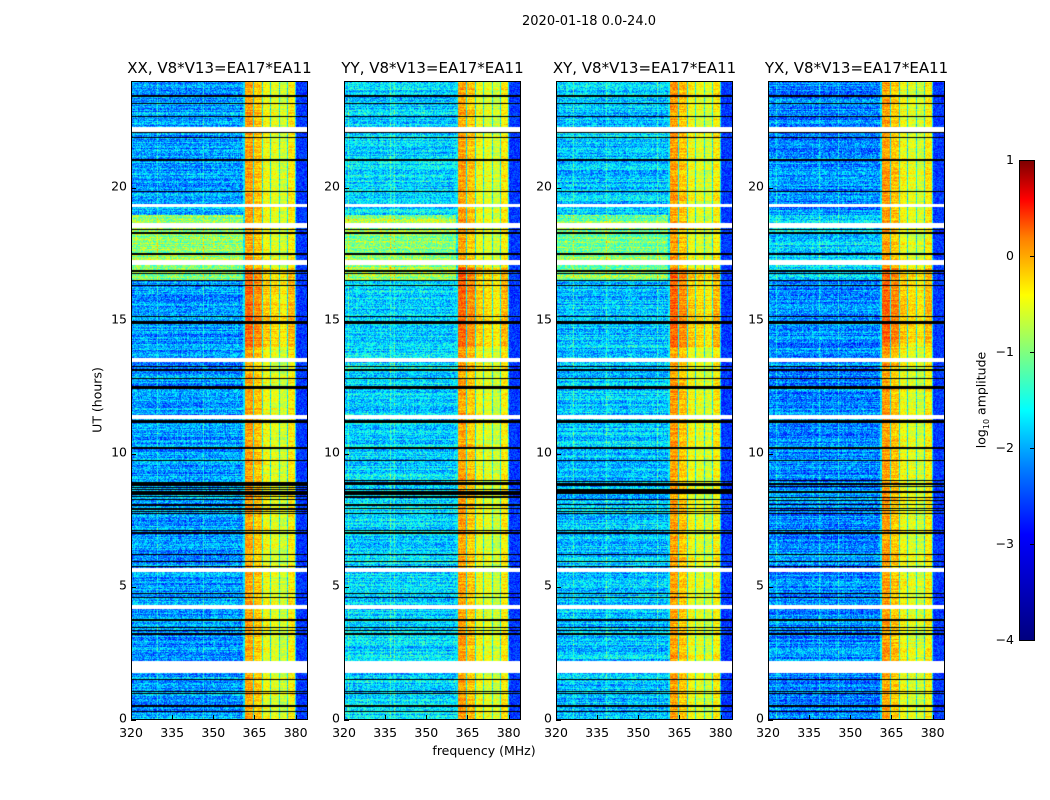  What do you see at coordinates (219, 68) in the screenshot?
I see `panel-title: XX, V8*V13=EA17*EA11` at bounding box center [219, 68].